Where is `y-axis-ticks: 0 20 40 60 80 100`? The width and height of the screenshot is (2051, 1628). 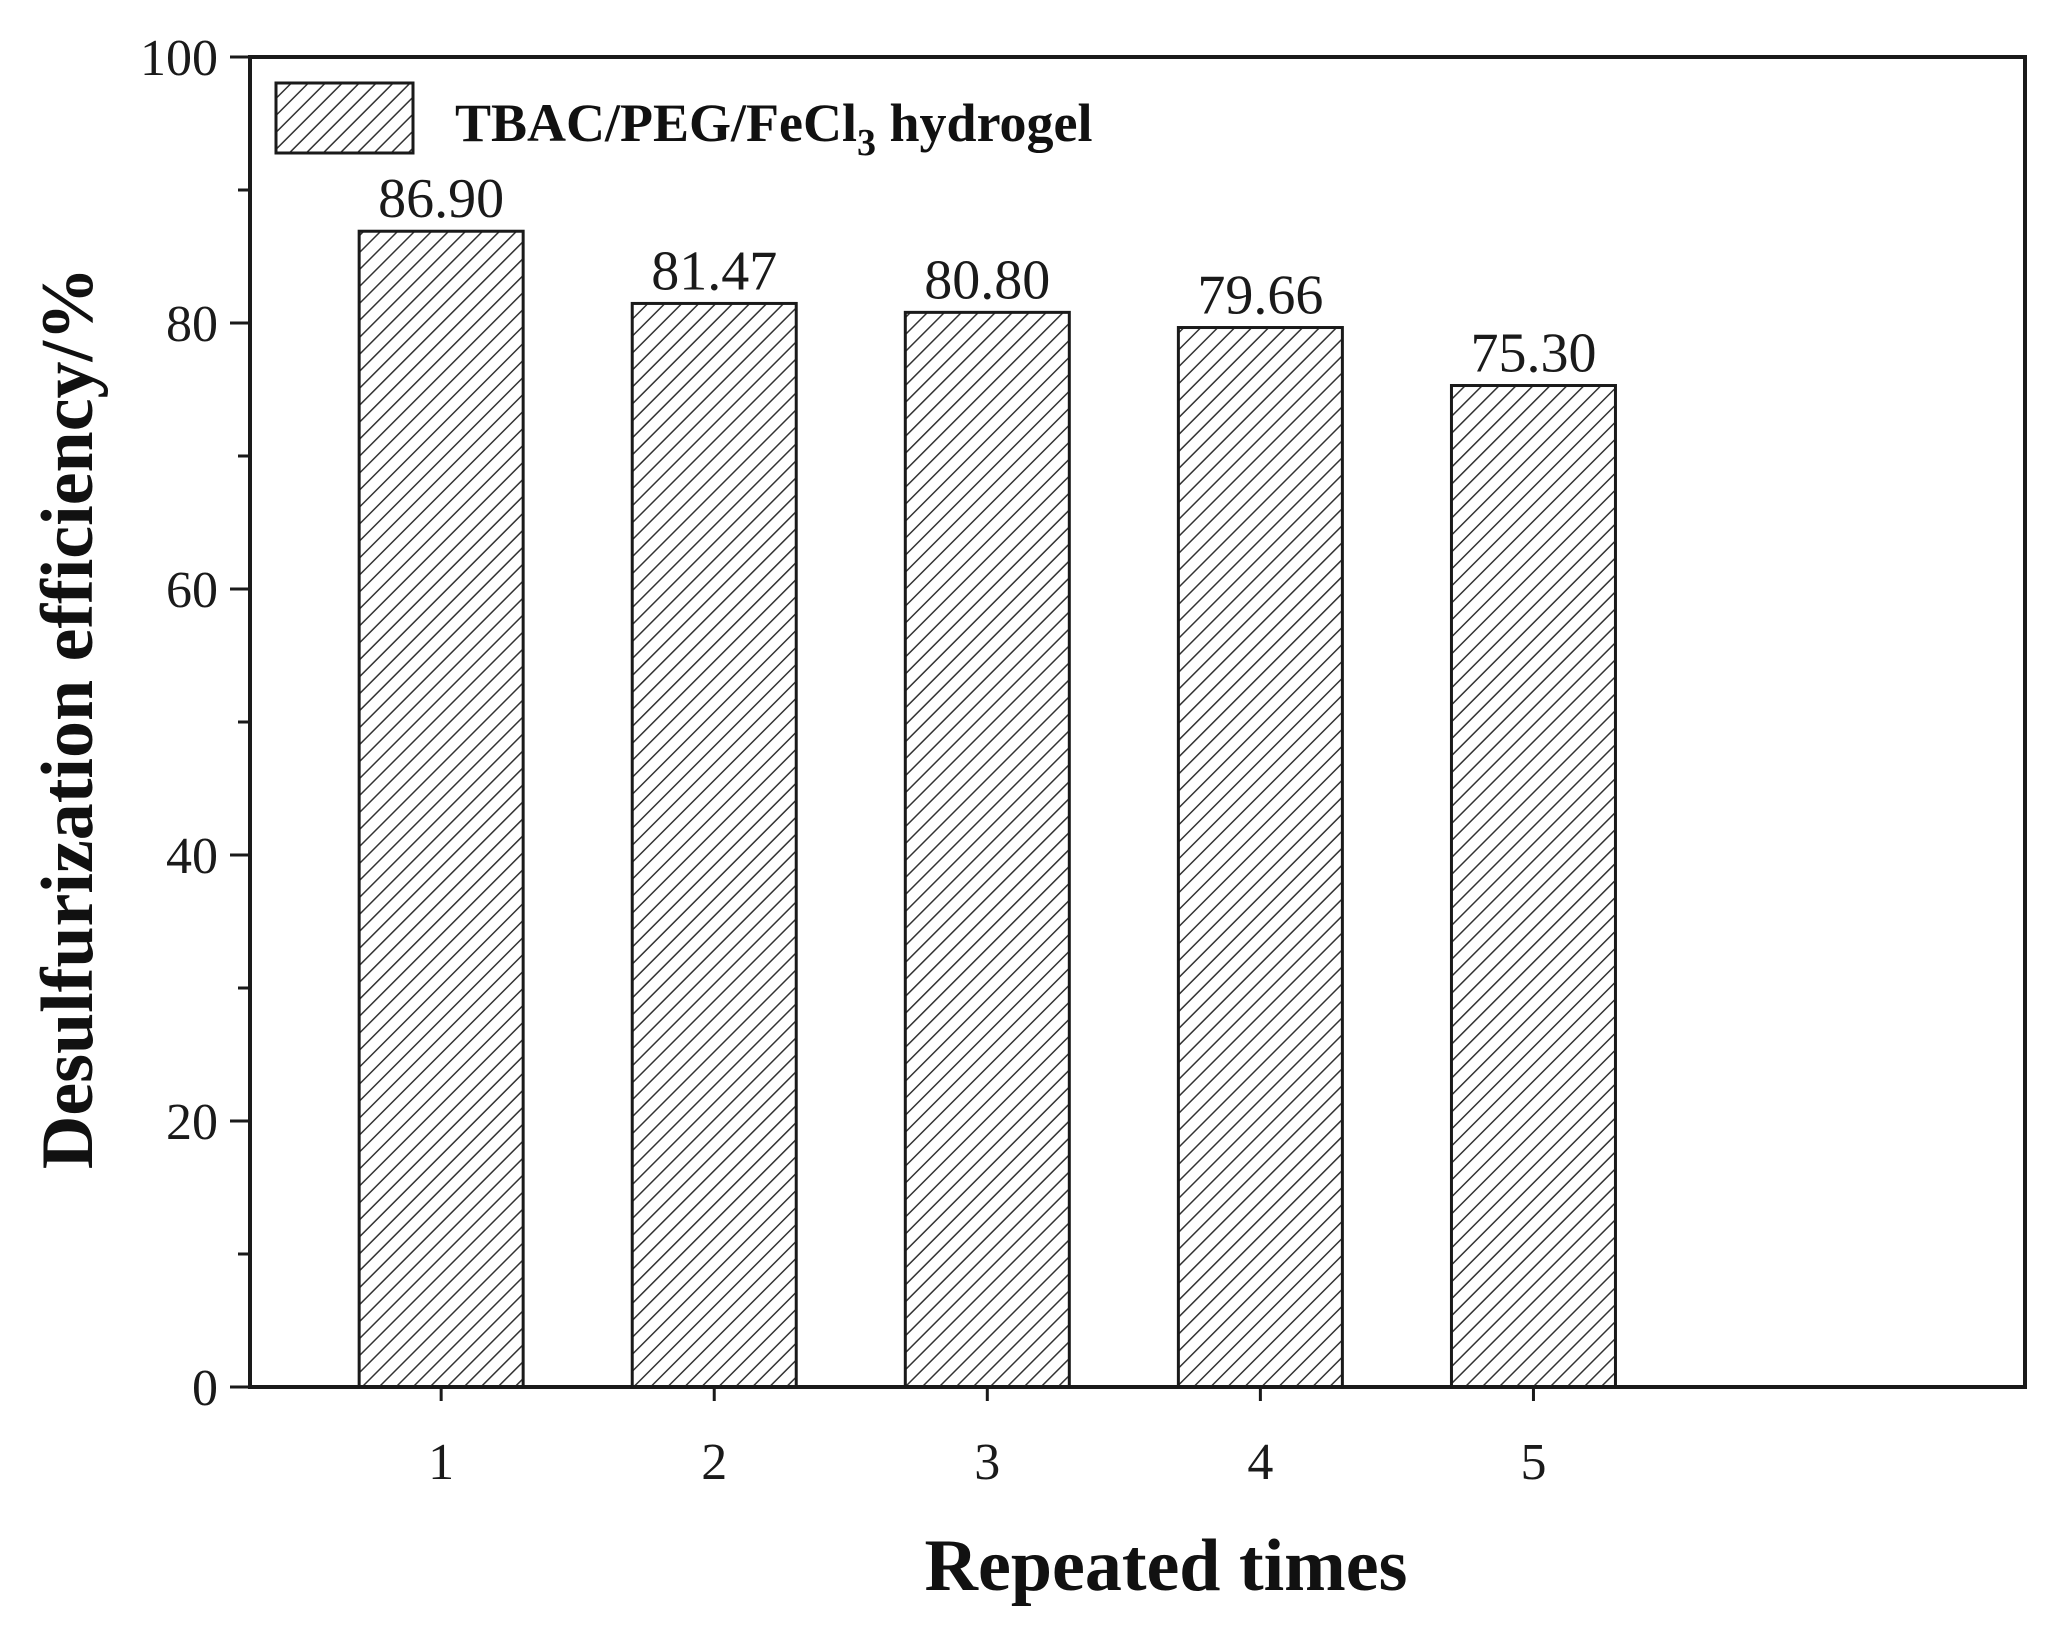
y-axis-ticks: 0 20 40 60 80 100 is located at coordinates (195, 723).